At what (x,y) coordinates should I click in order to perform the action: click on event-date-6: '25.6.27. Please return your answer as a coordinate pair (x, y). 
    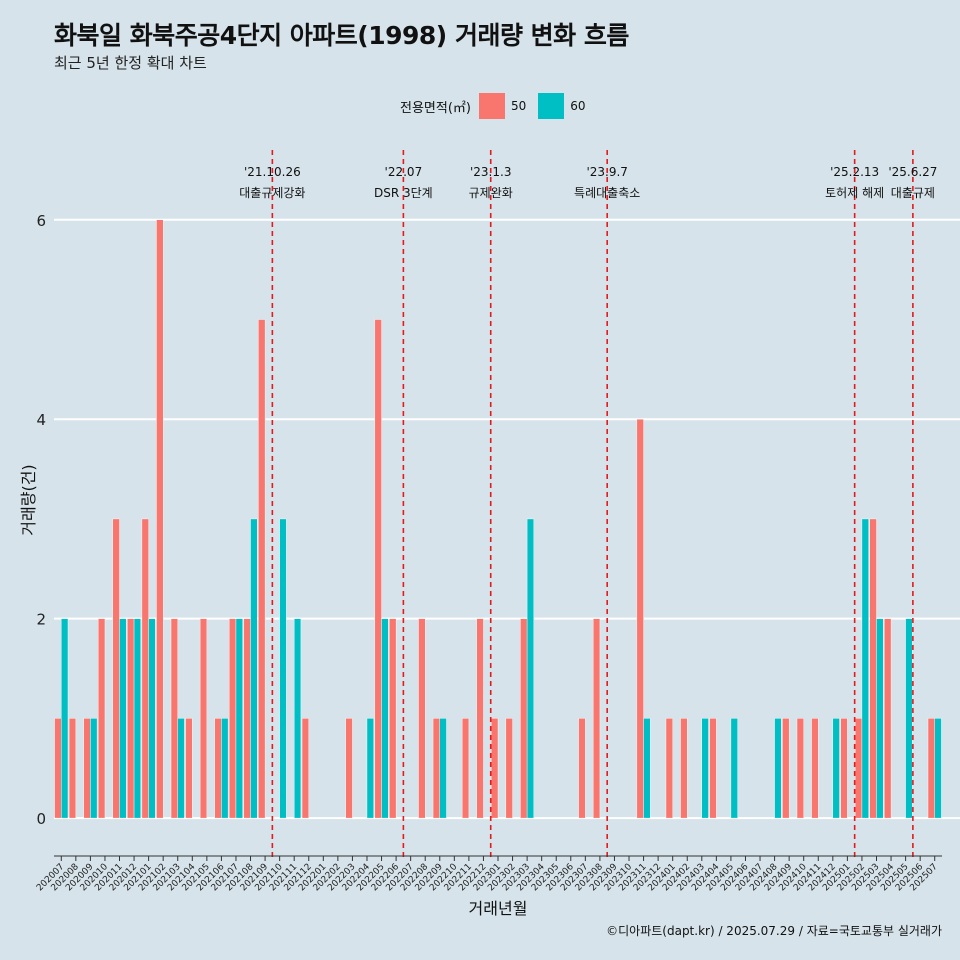
    Looking at the image, I should click on (912, 172).